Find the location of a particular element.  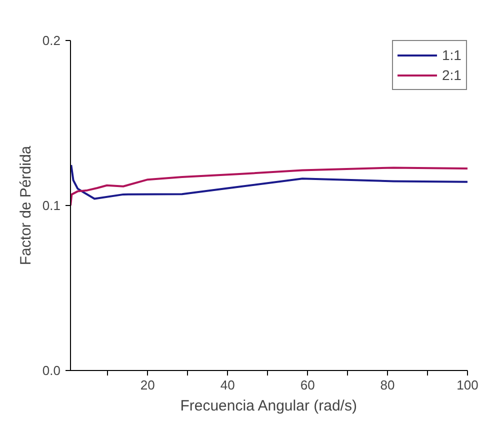

y-axis-title: Factor de Pérdida is located at coordinates (25, 205).